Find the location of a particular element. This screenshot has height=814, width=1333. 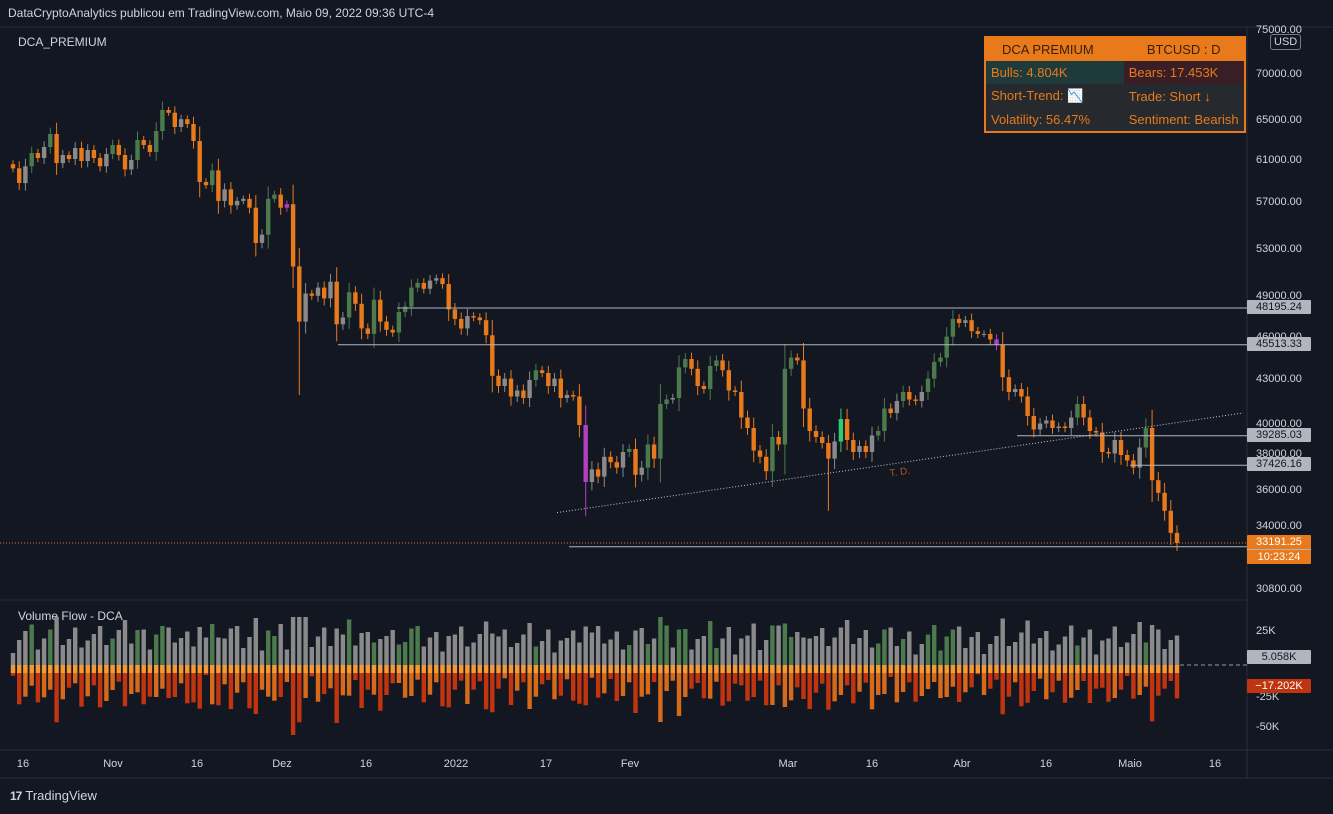

volume-bull-value: 5.058K is located at coordinates (1279, 657).